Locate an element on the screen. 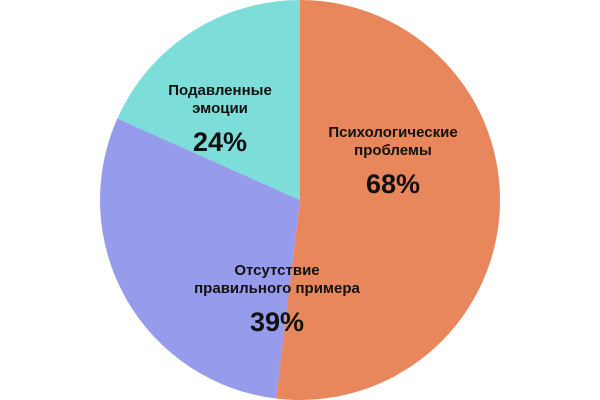 The image size is (600, 400). slice-value-label: 24% is located at coordinates (220, 142).